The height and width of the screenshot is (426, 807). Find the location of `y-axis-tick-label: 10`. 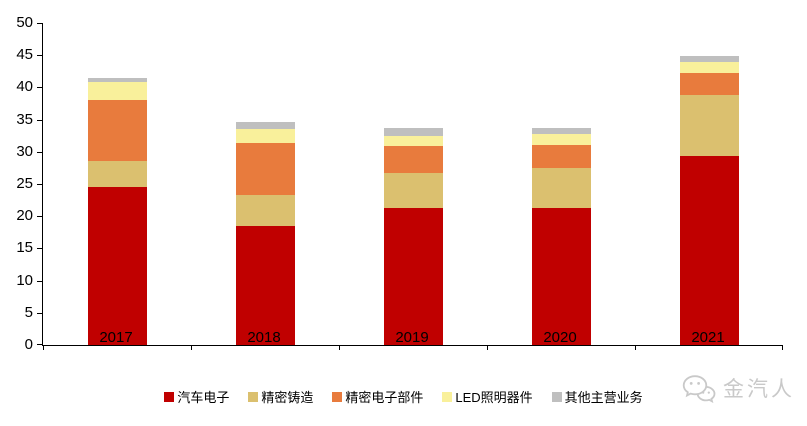

y-axis-tick-label: 10 is located at coordinates (24, 280).